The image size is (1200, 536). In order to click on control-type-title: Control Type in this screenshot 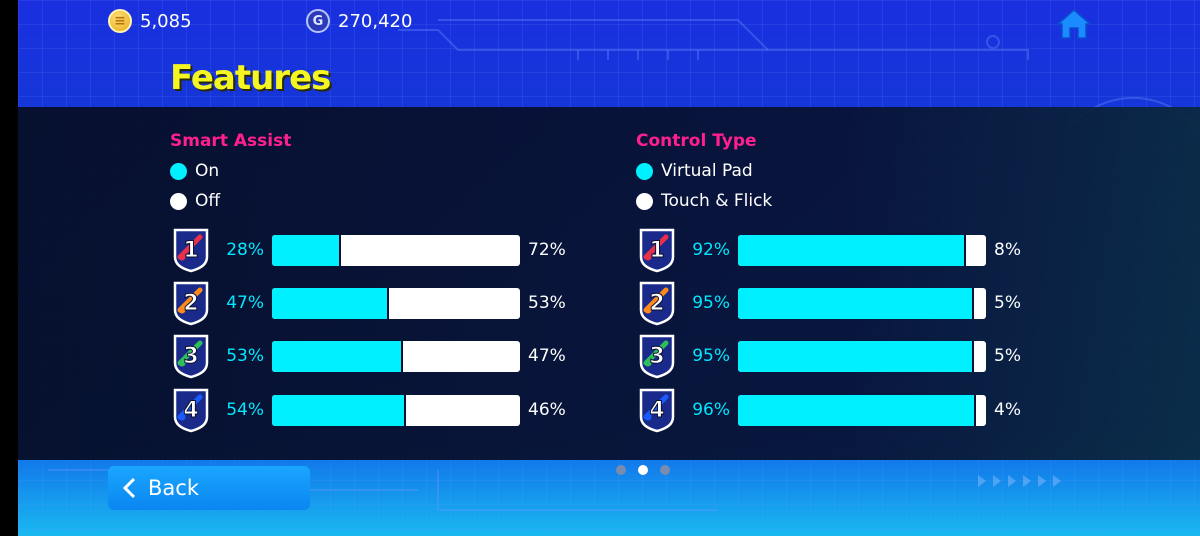, I will do `click(696, 141)`.